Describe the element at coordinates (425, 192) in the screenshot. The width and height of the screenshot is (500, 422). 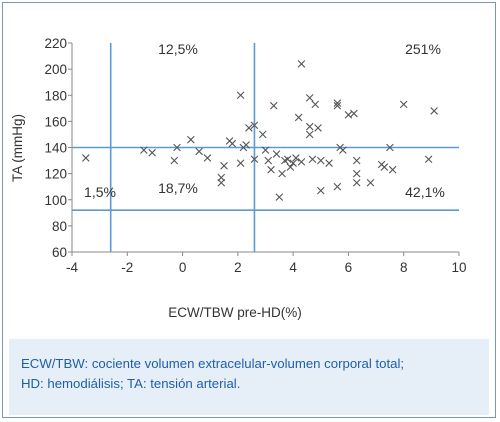
I see `quadrant-label-bottom-right: 42,1%` at that location.